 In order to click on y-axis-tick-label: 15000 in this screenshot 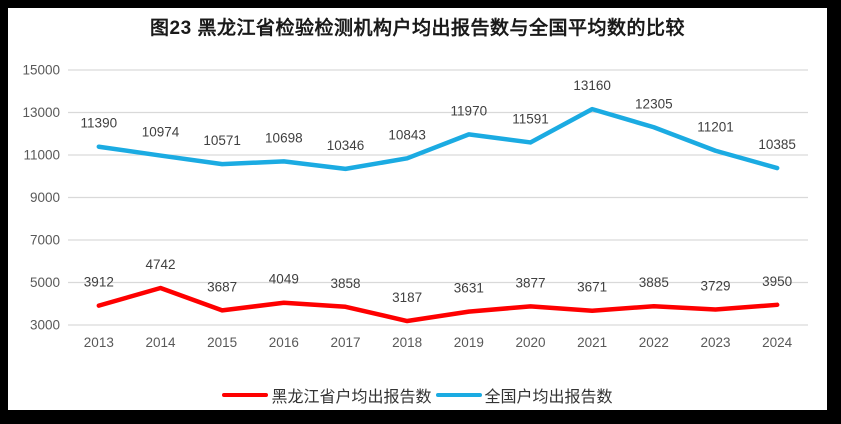, I will do `click(41, 70)`.